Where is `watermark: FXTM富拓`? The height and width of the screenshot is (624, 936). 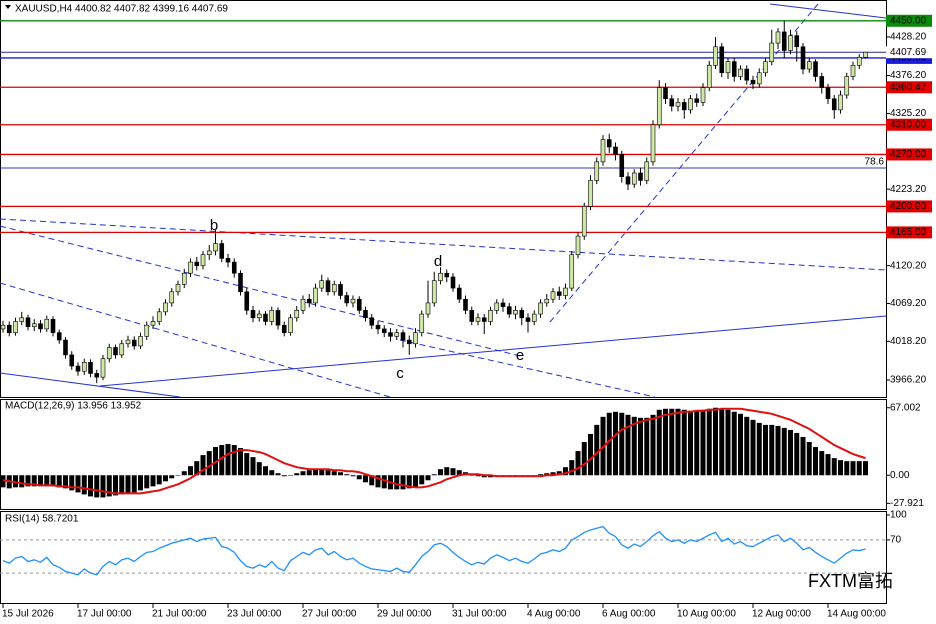
watermark: FXTM富拓 is located at coordinates (850, 581).